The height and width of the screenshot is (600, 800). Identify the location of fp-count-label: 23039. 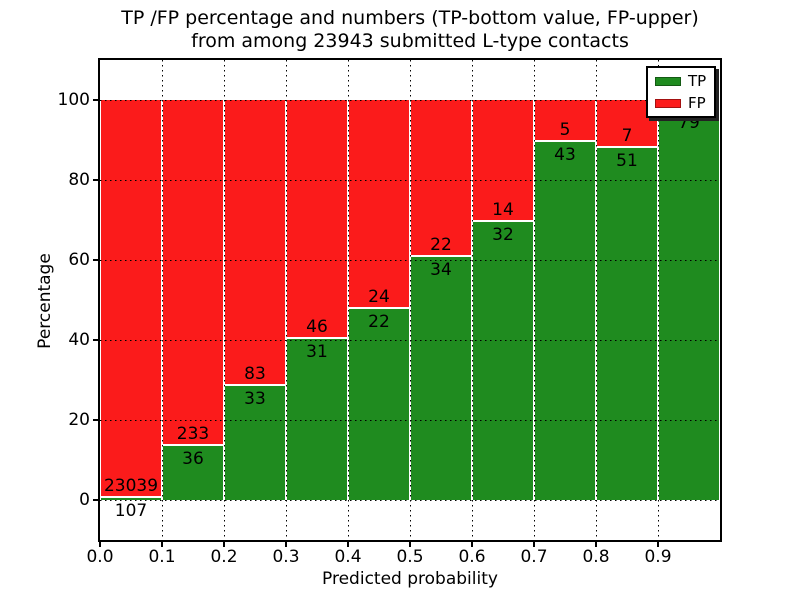
(131, 486).